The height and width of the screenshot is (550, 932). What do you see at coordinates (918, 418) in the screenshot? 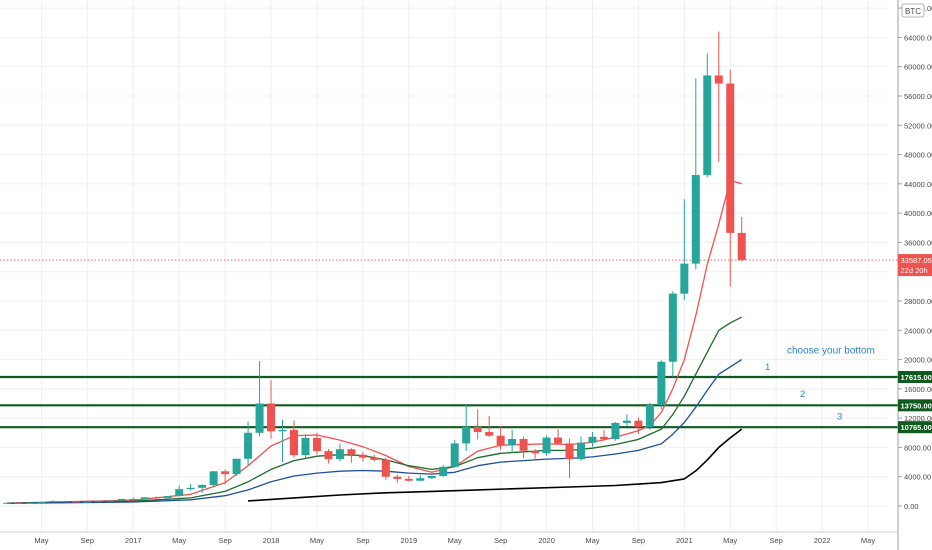
I see `price-tick-label: 12000.00` at bounding box center [918, 418].